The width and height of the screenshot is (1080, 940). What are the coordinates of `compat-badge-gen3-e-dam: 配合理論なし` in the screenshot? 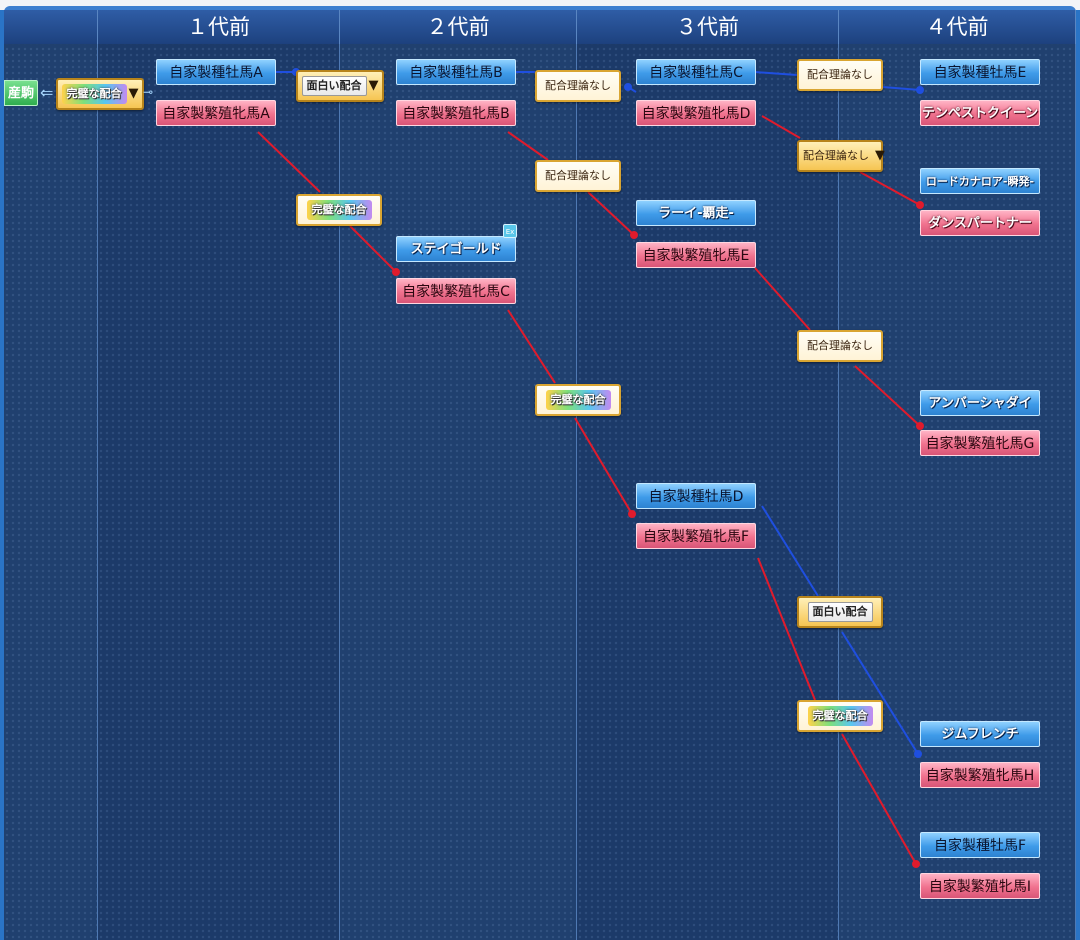 It's located at (840, 346).